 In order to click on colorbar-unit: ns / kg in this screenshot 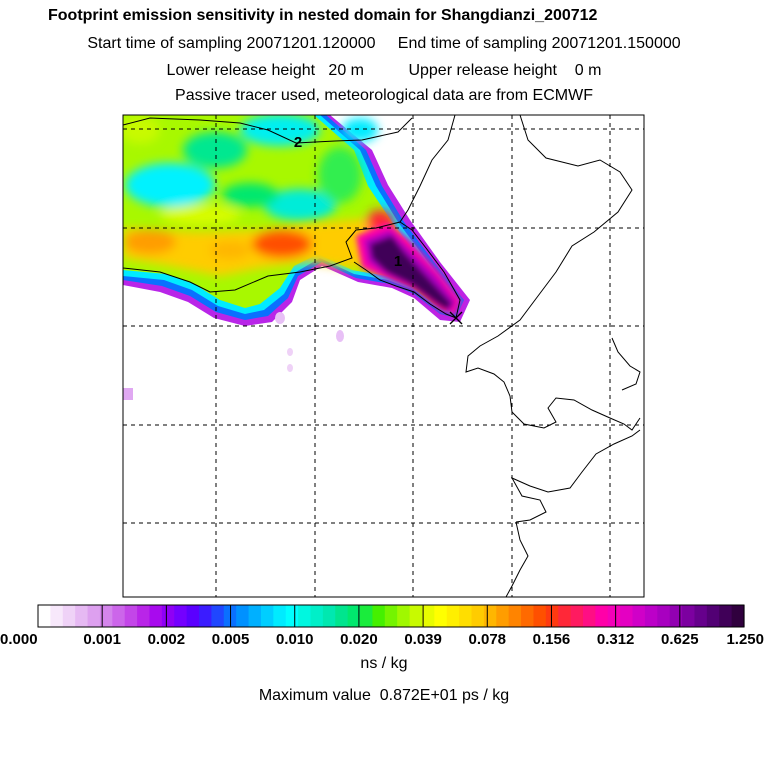, I will do `click(384, 663)`.